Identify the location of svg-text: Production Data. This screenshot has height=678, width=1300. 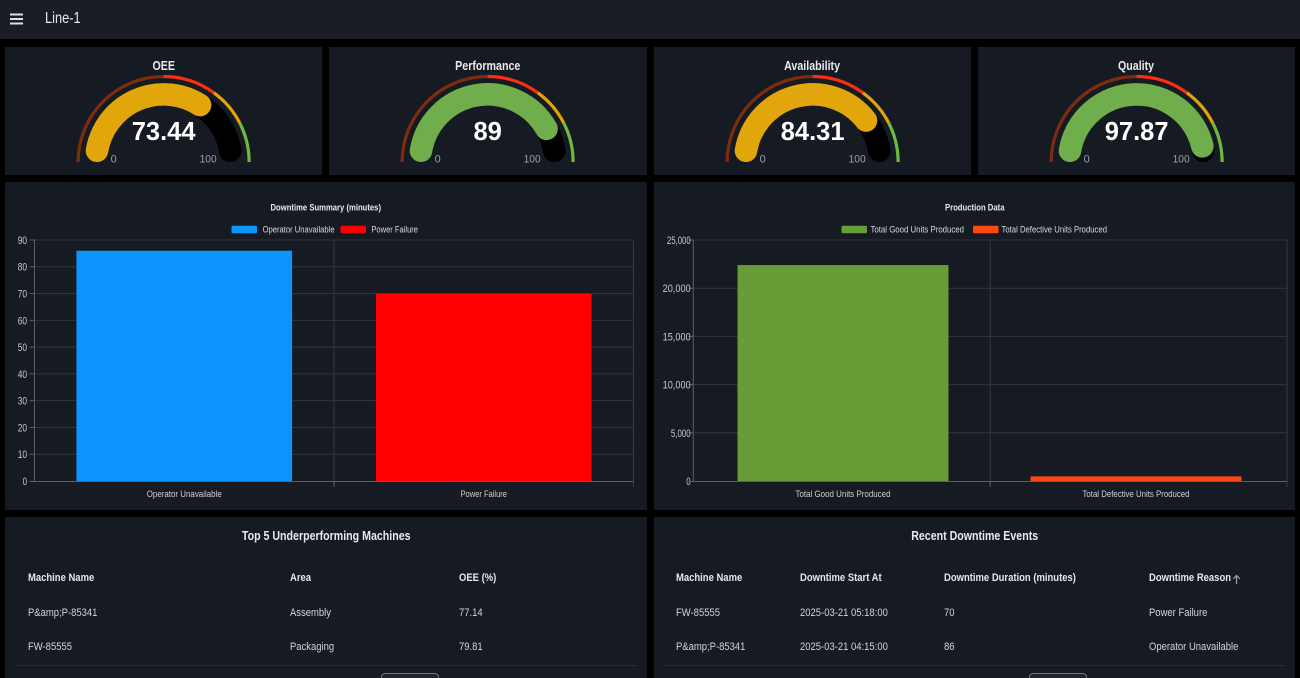
(974, 208).